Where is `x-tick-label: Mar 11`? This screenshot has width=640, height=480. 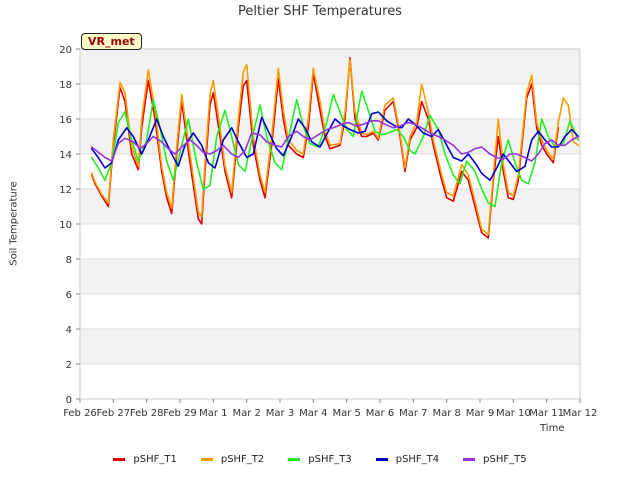
x-tick-label: Mar 11 is located at coordinates (546, 413).